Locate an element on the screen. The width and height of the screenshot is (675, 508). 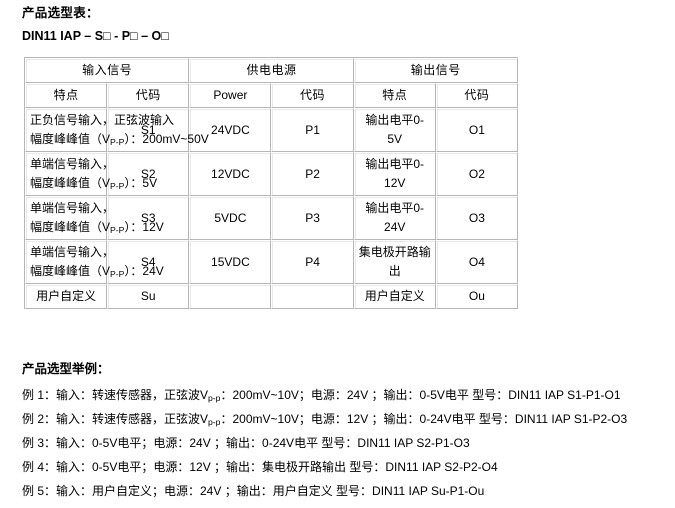
heading-block: 产品选型表： DIN11 IAP – S□ - P□ – O□ is located at coordinates (95, 24).